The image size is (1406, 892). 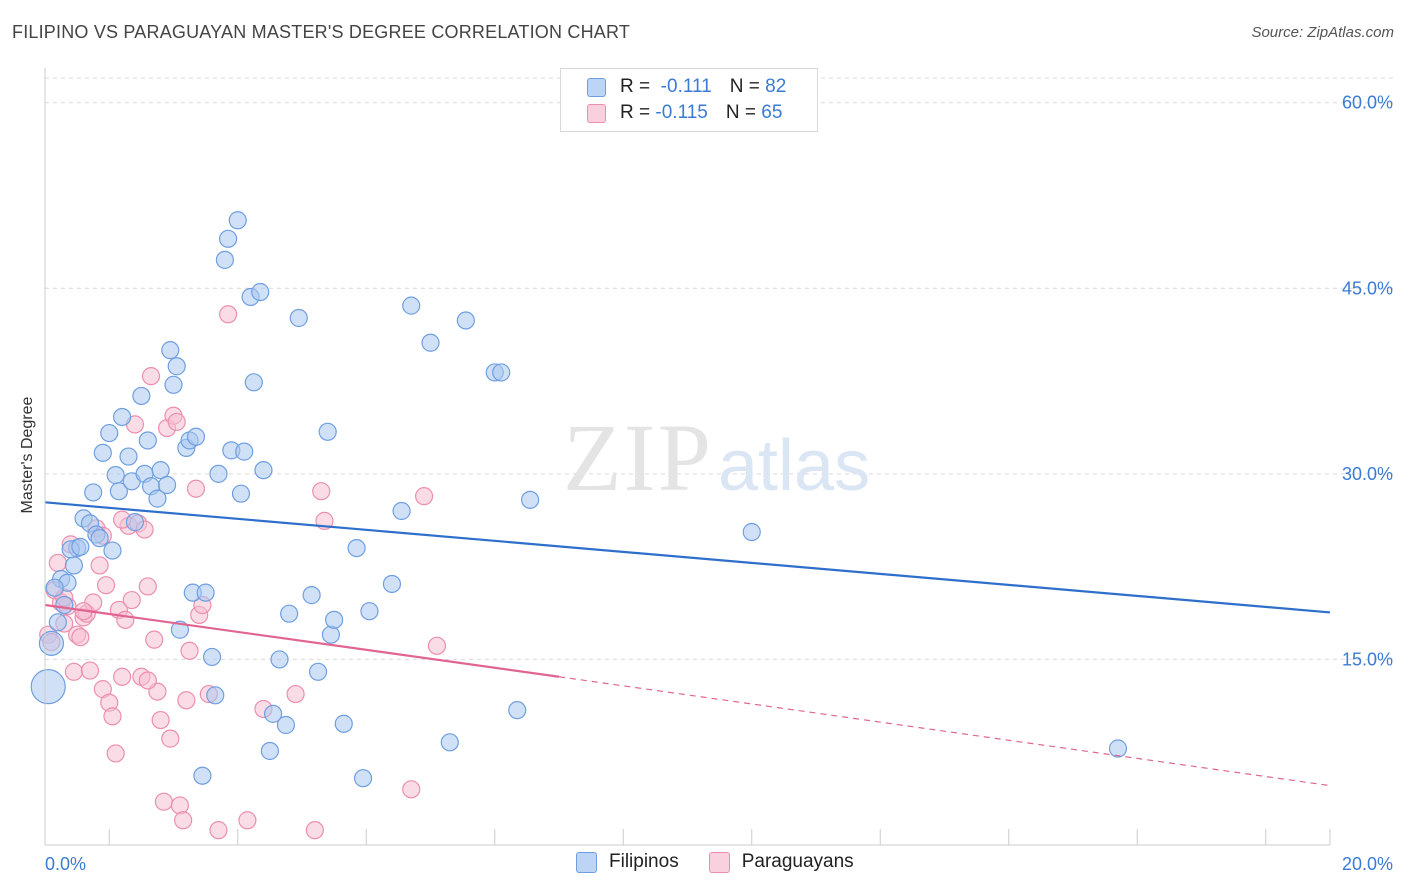 What do you see at coordinates (684, 113) in the screenshot?
I see `legend-row-paraguayans: R = -0.115 N = 65` at bounding box center [684, 113].